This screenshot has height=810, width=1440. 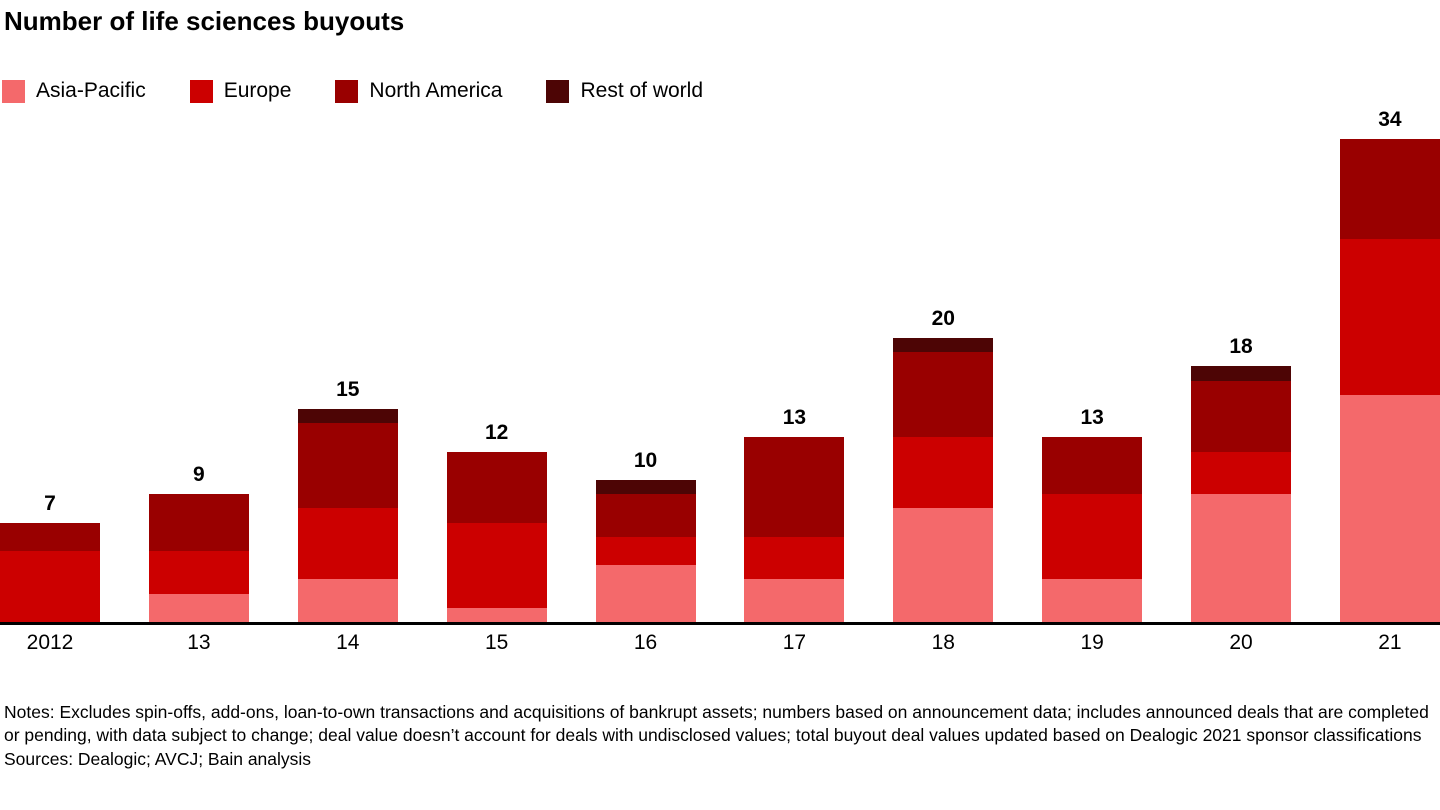 I want to click on bar-total-label: 9, so click(x=199, y=475).